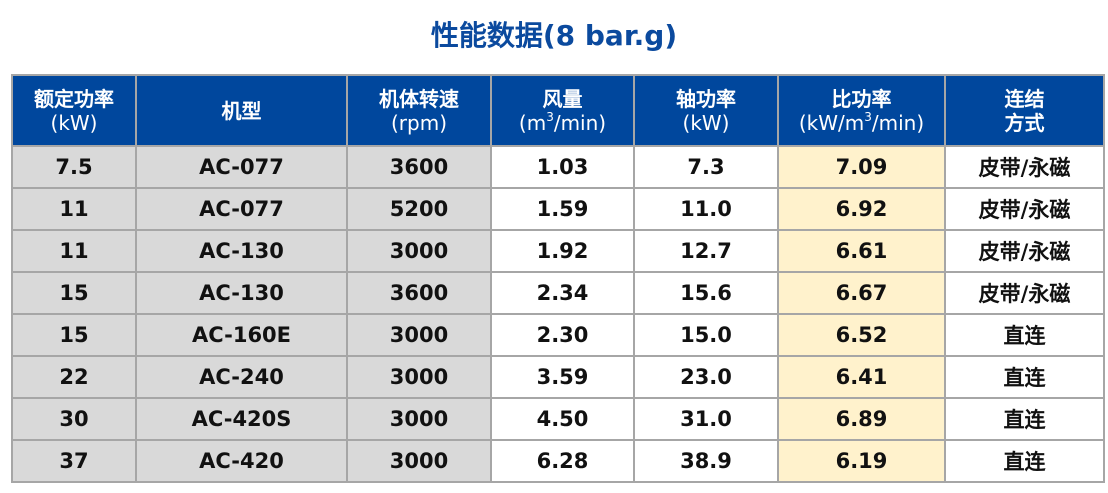 The height and width of the screenshot is (493, 1108). I want to click on cell-shaft-power: 15.0, so click(706, 335).